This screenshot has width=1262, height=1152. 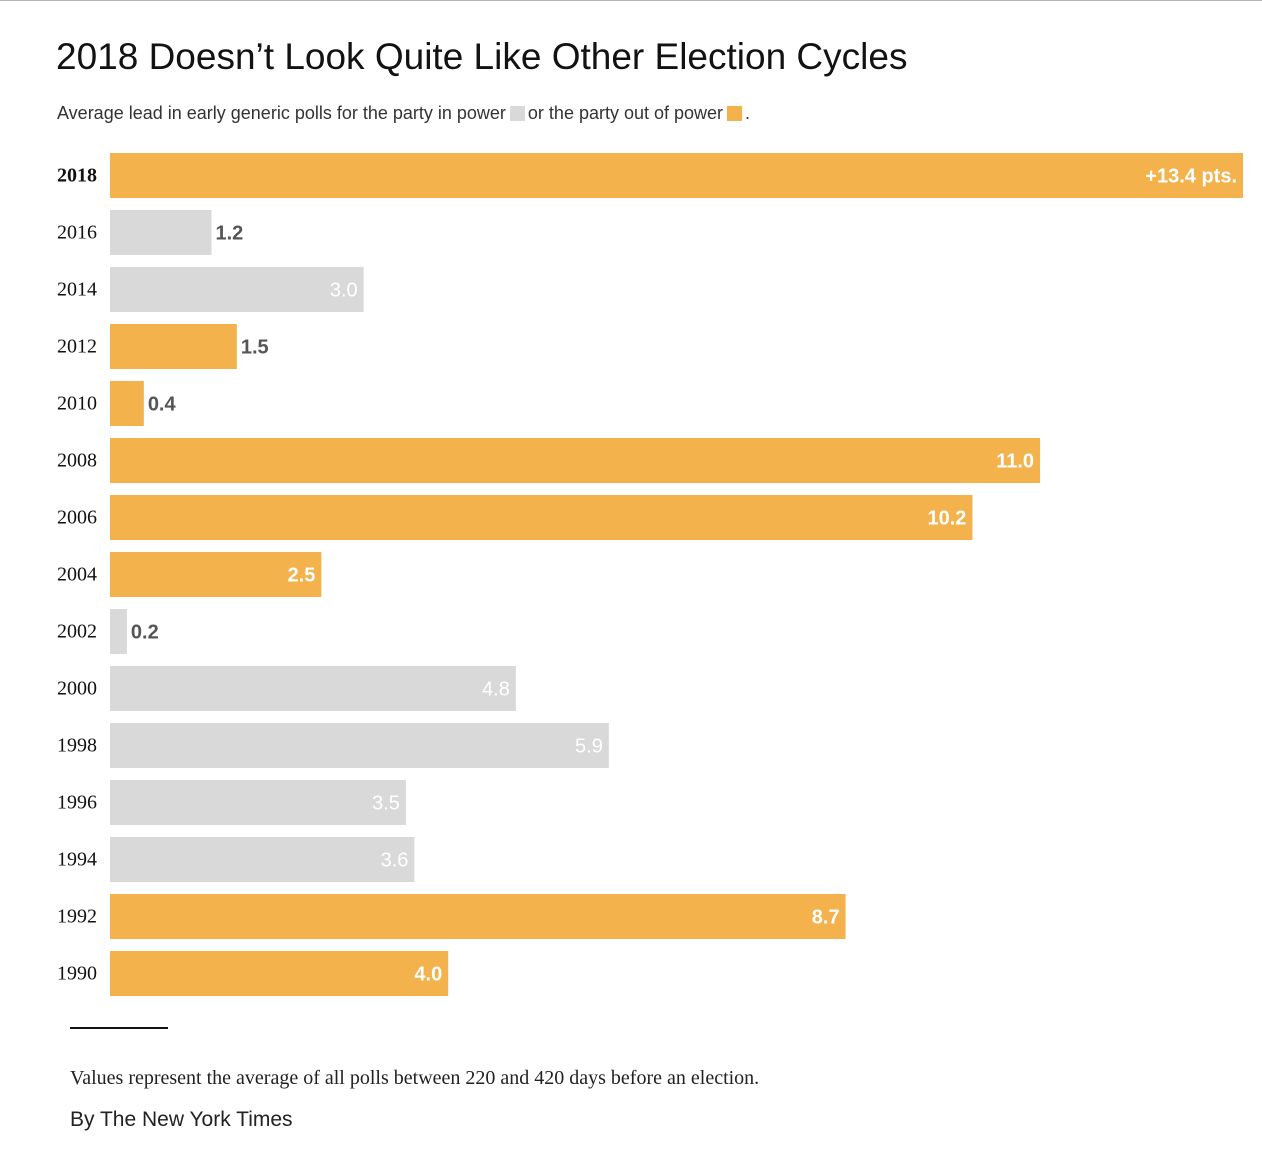 I want to click on year-label-2004: 2004, so click(x=77, y=575).